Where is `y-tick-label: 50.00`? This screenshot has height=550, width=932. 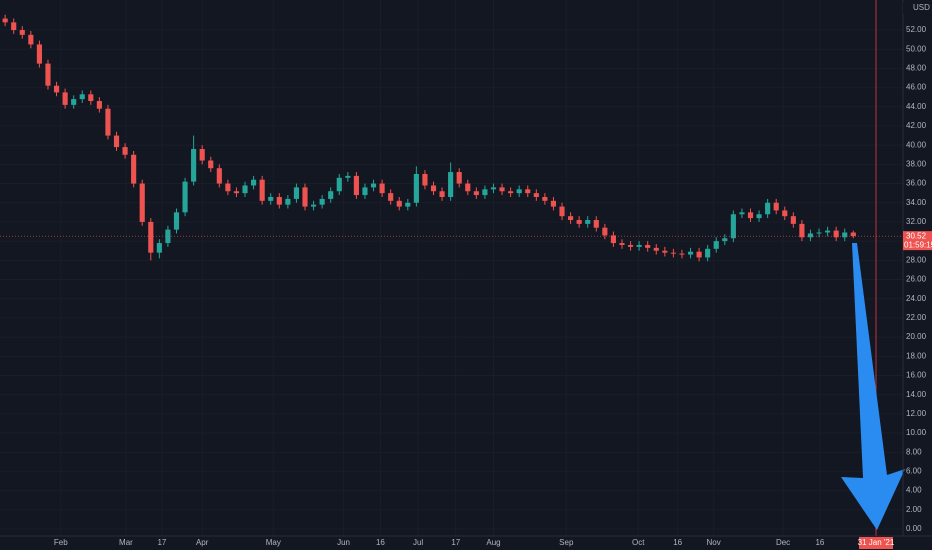
y-tick-label: 50.00 is located at coordinates (916, 48).